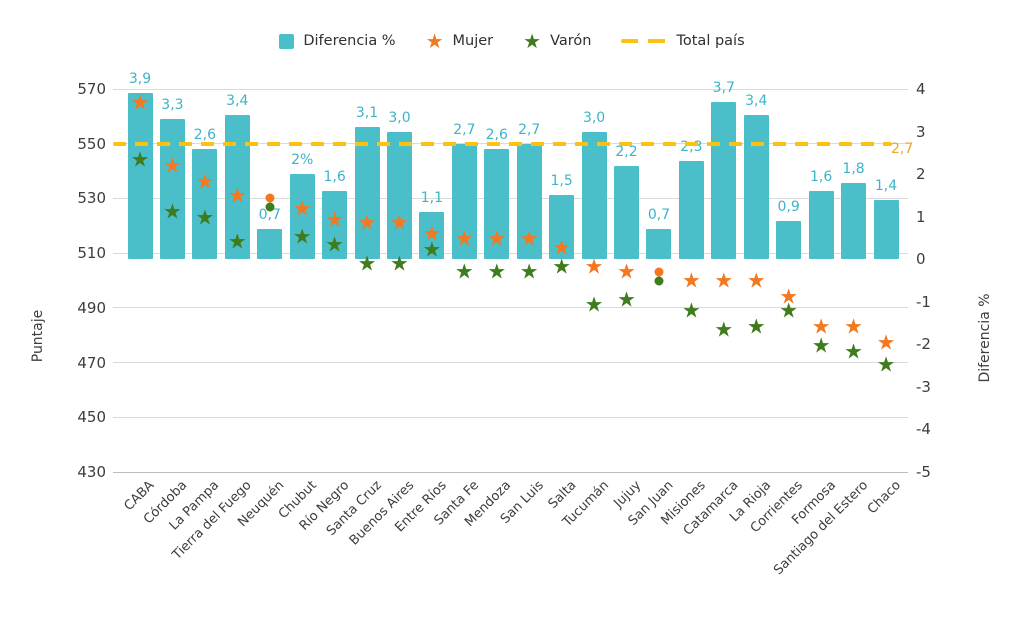 The image size is (1024, 634). What do you see at coordinates (571, 41) in the screenshot?
I see `legend-label-varon: Varón` at bounding box center [571, 41].